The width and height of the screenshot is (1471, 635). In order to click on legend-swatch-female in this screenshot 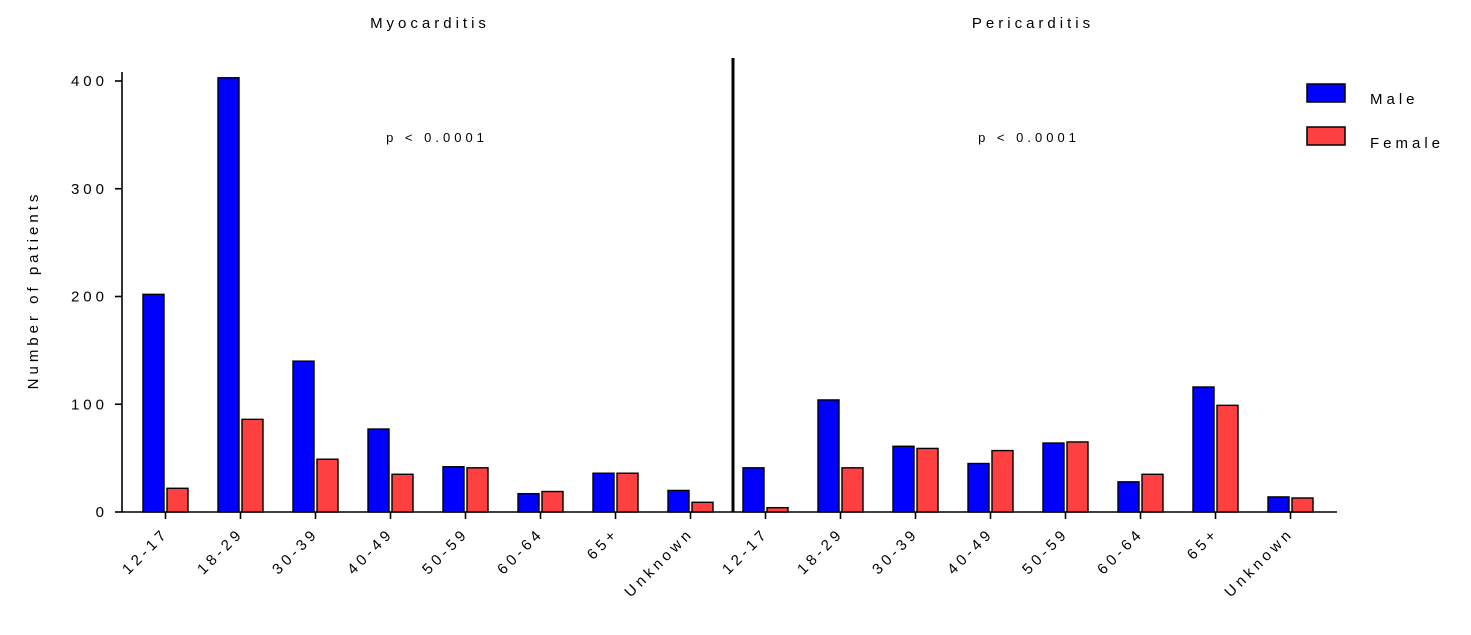, I will do `click(1326, 136)`.